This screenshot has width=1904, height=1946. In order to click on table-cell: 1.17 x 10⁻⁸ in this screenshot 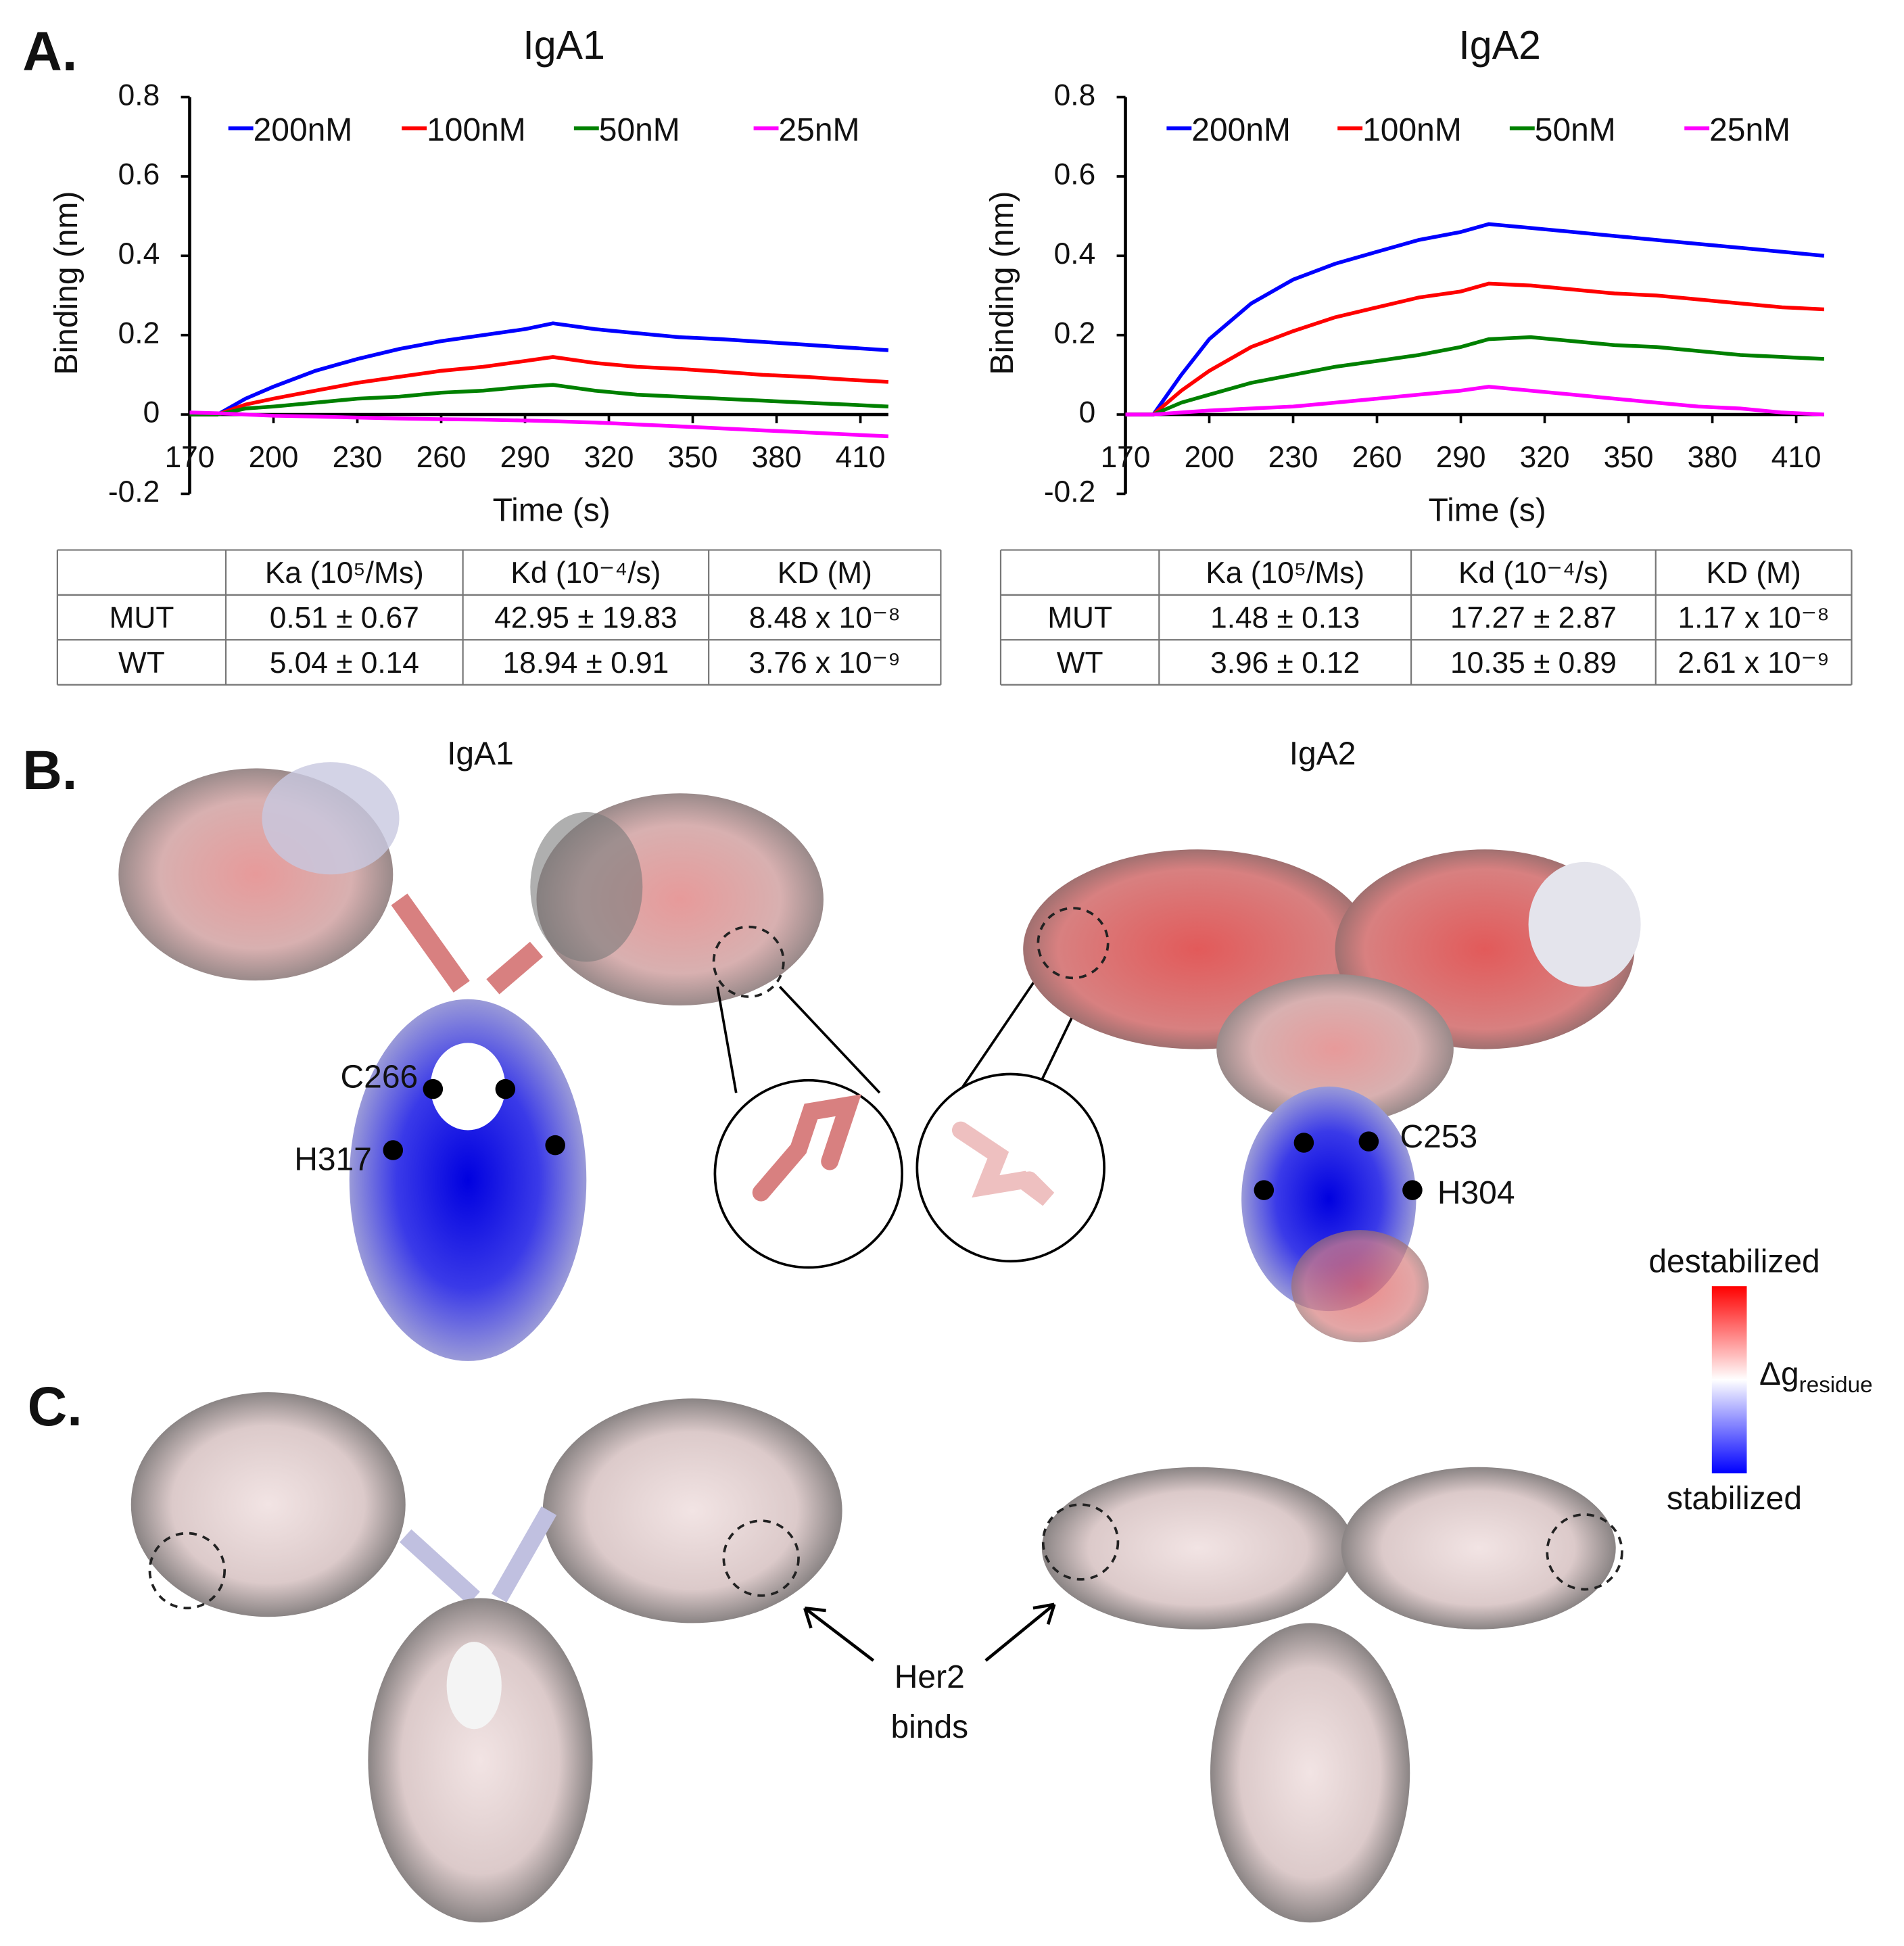, I will do `click(1754, 617)`.